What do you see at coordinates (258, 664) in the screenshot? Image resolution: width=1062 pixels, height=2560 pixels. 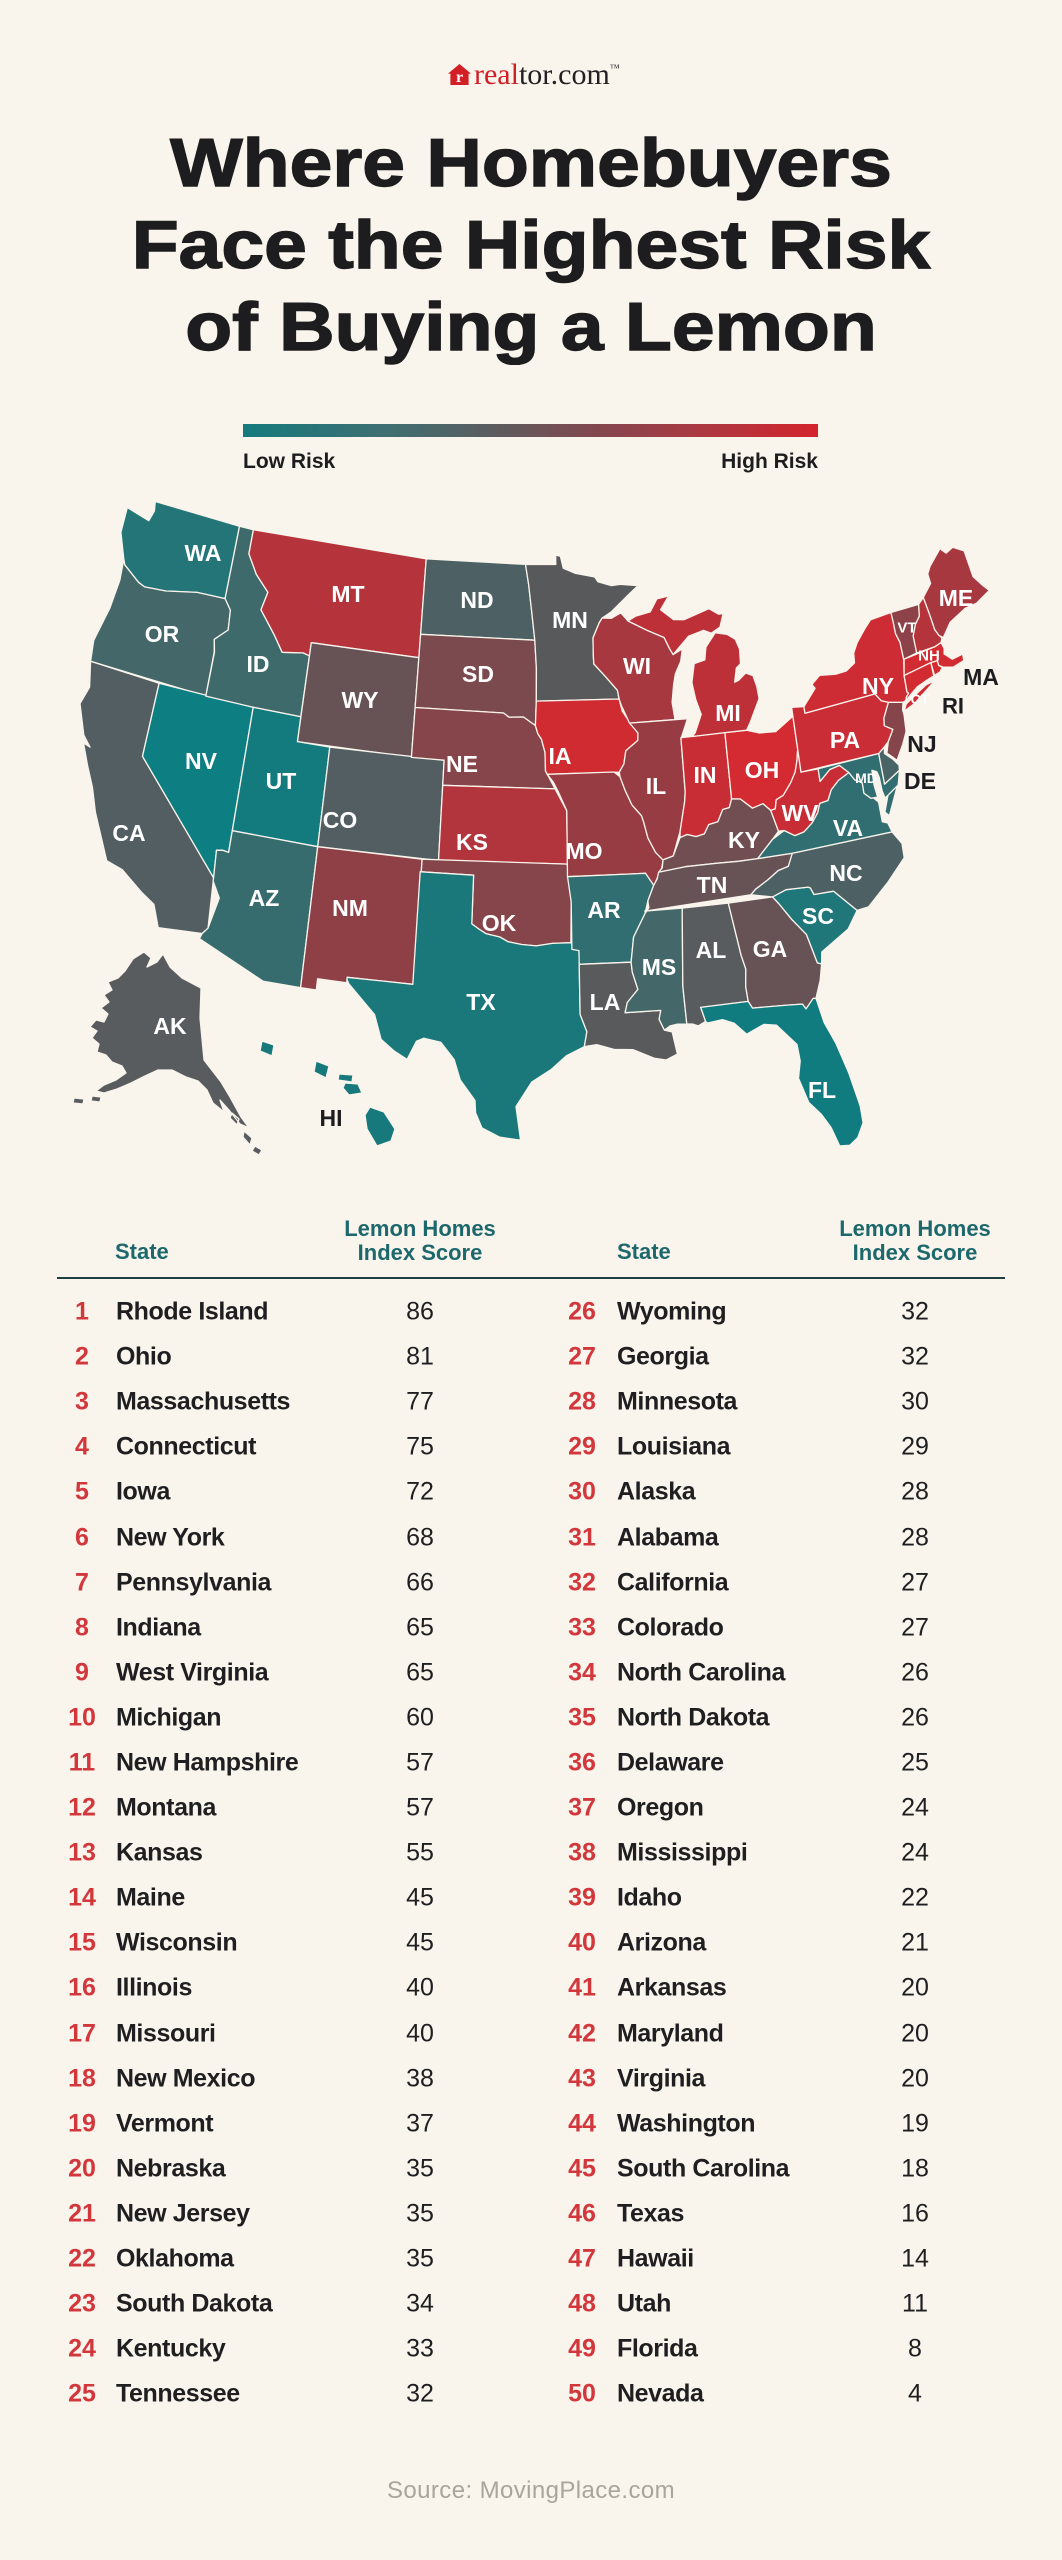 I see `svg-text: ID` at bounding box center [258, 664].